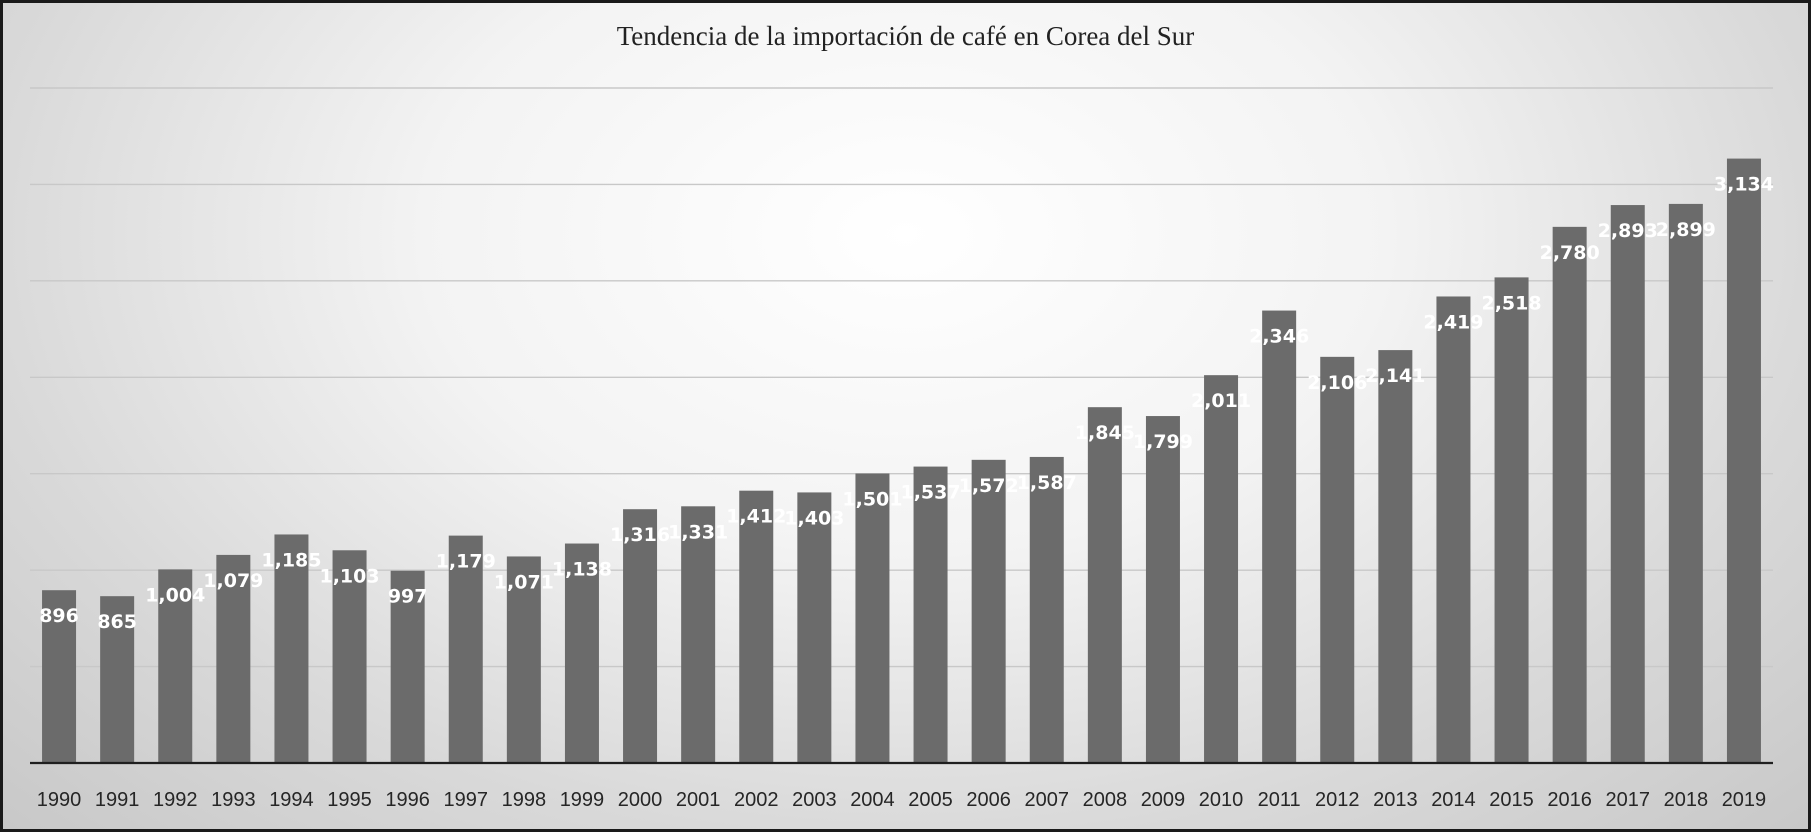  What do you see at coordinates (466, 800) in the screenshot?
I see `x-tick-label-1997: 1997` at bounding box center [466, 800].